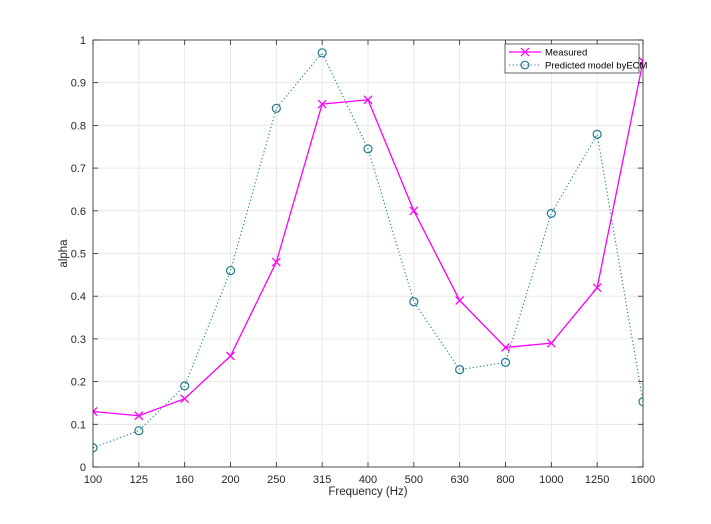 The image size is (711, 524). Describe the element at coordinates (78, 84) in the screenshot. I see `y-tick-label: 0.9` at that location.